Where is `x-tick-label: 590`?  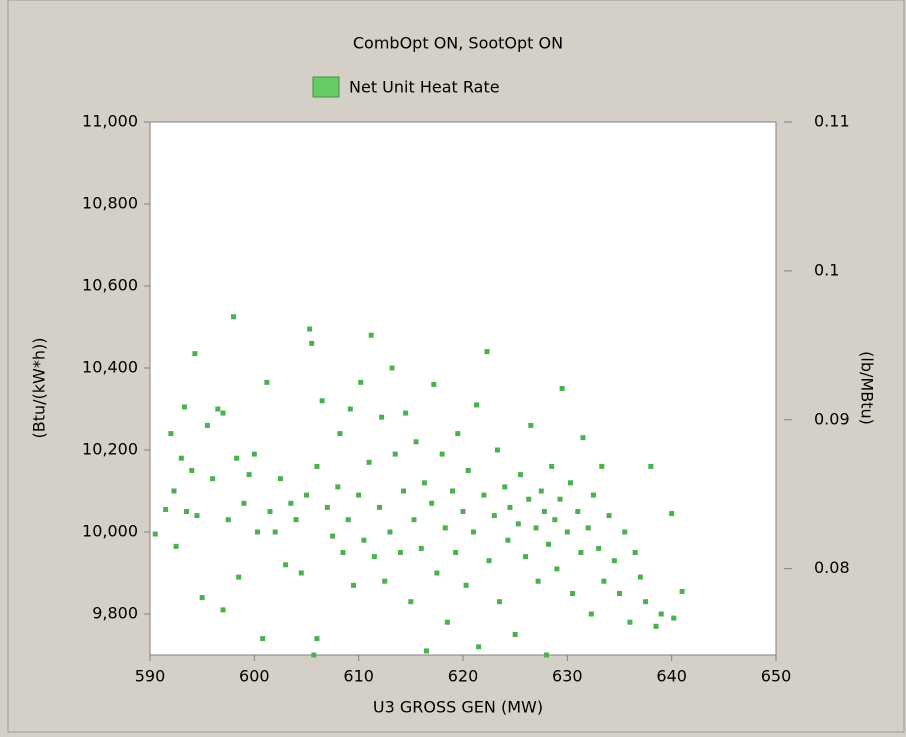
x-tick-label: 590 is located at coordinates (150, 676).